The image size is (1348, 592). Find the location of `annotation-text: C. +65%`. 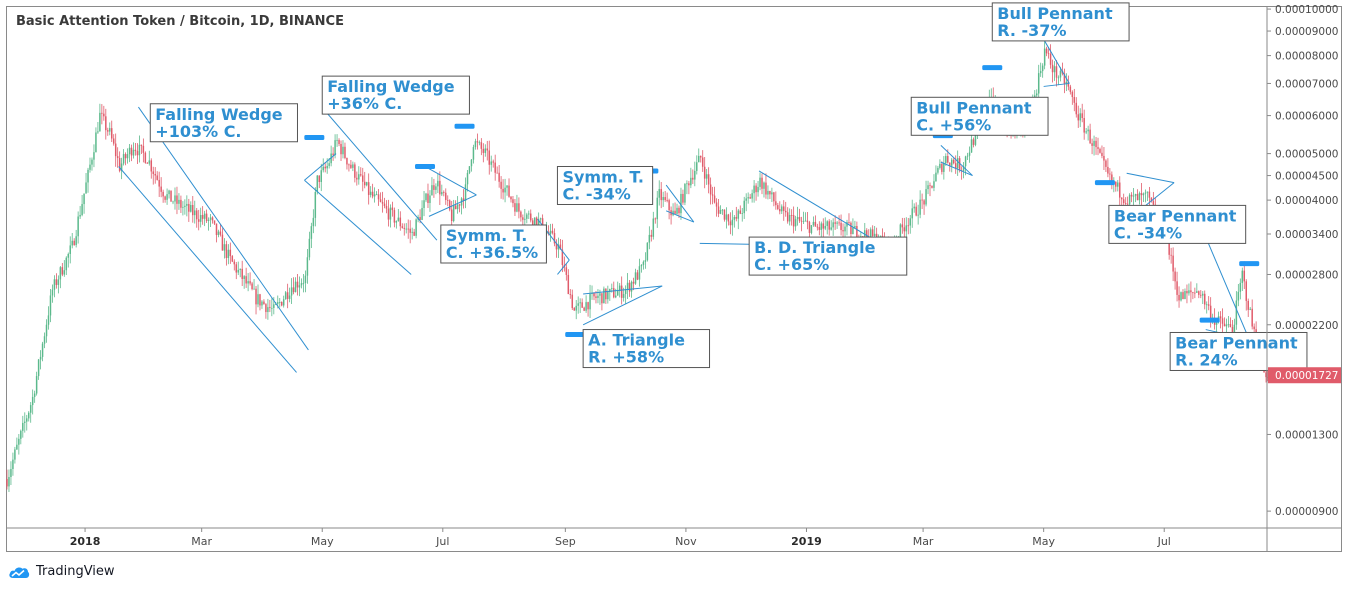

annotation-text: C. +65% is located at coordinates (791, 264).